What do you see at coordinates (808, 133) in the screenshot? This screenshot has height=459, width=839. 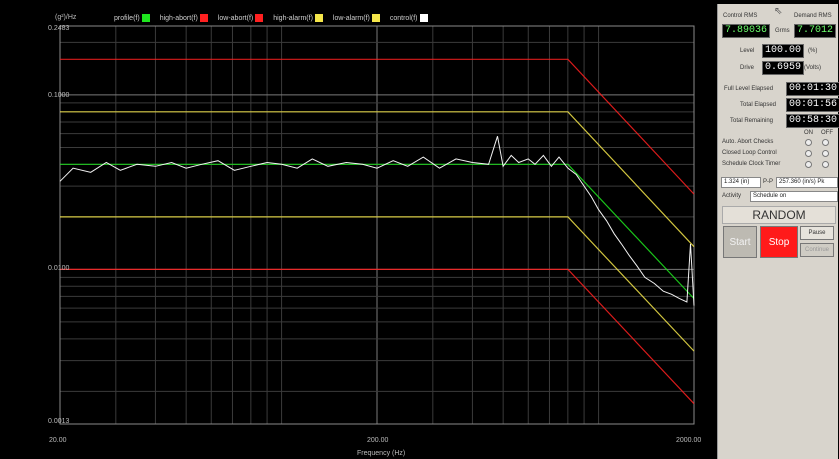 I see `on-column-label: ON` at bounding box center [808, 133].